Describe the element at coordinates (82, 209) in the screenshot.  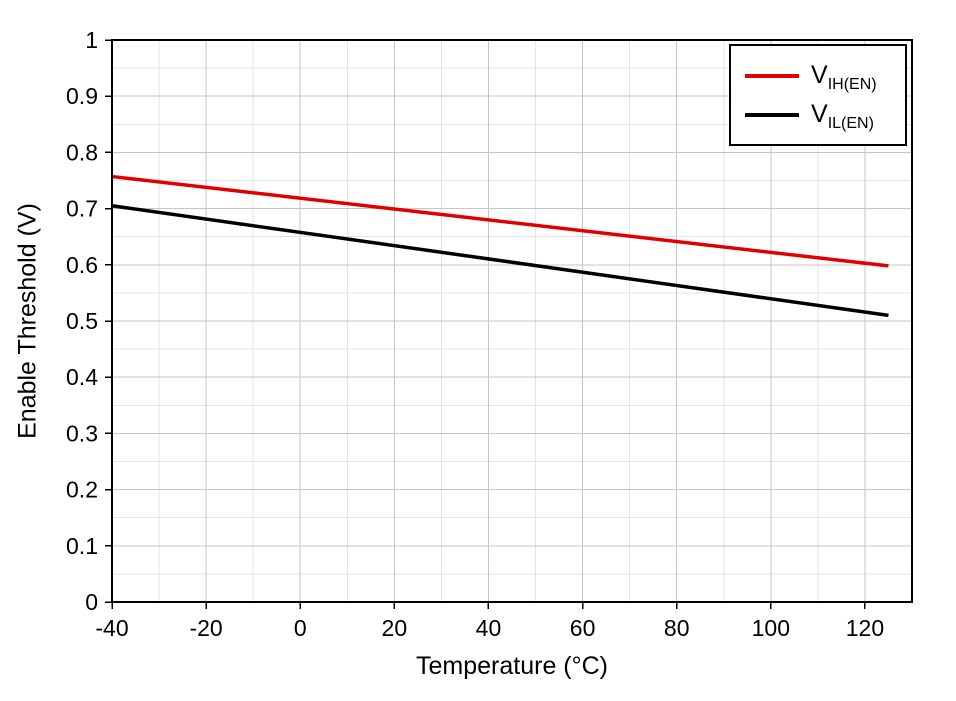
I see `y-tick-label: 0.7` at that location.